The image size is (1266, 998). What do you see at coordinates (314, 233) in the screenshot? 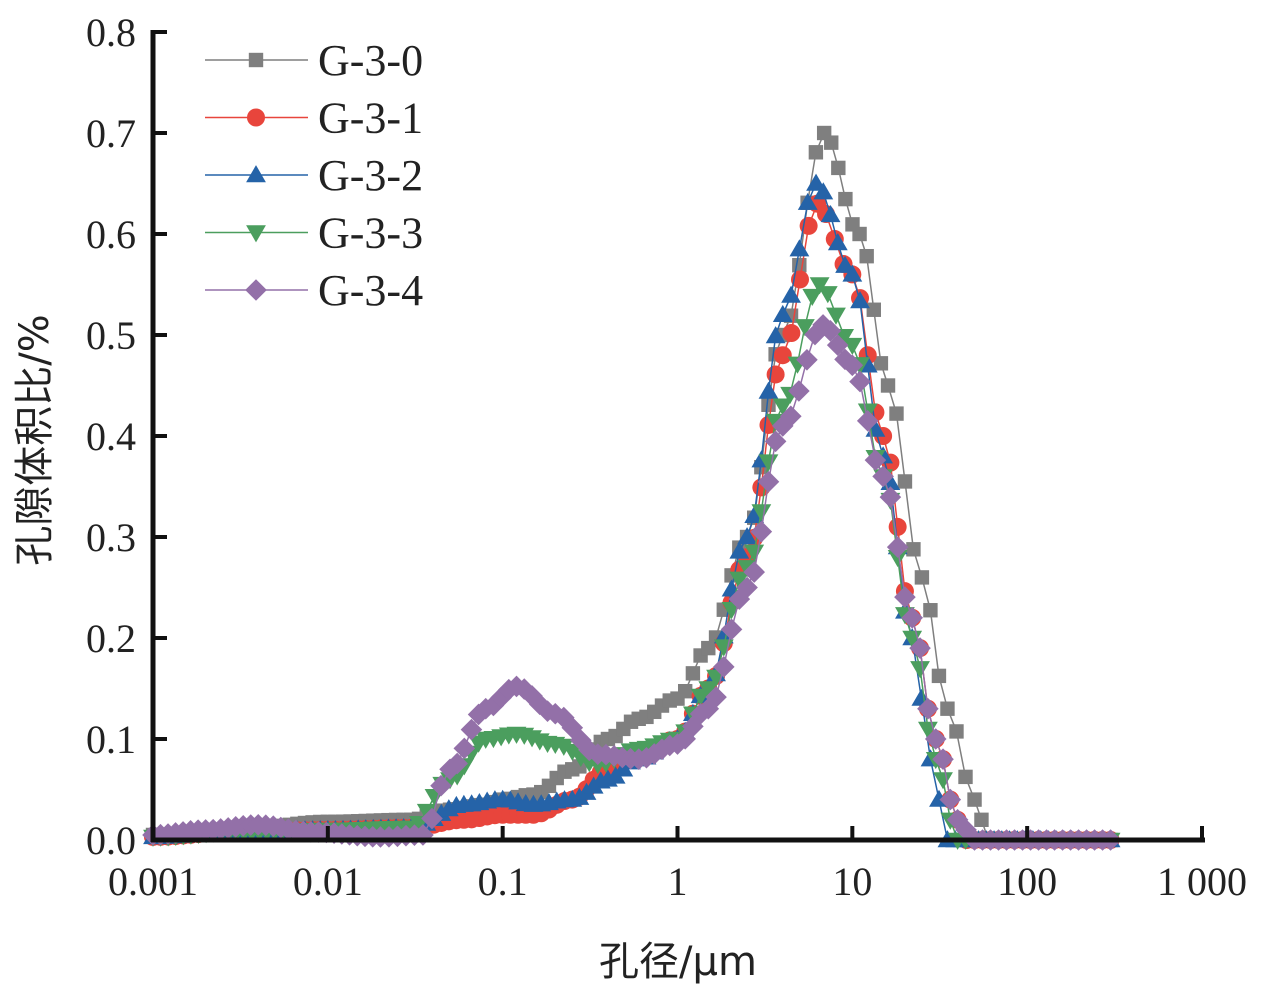
I see `legend-item: G-3-3` at bounding box center [314, 233].